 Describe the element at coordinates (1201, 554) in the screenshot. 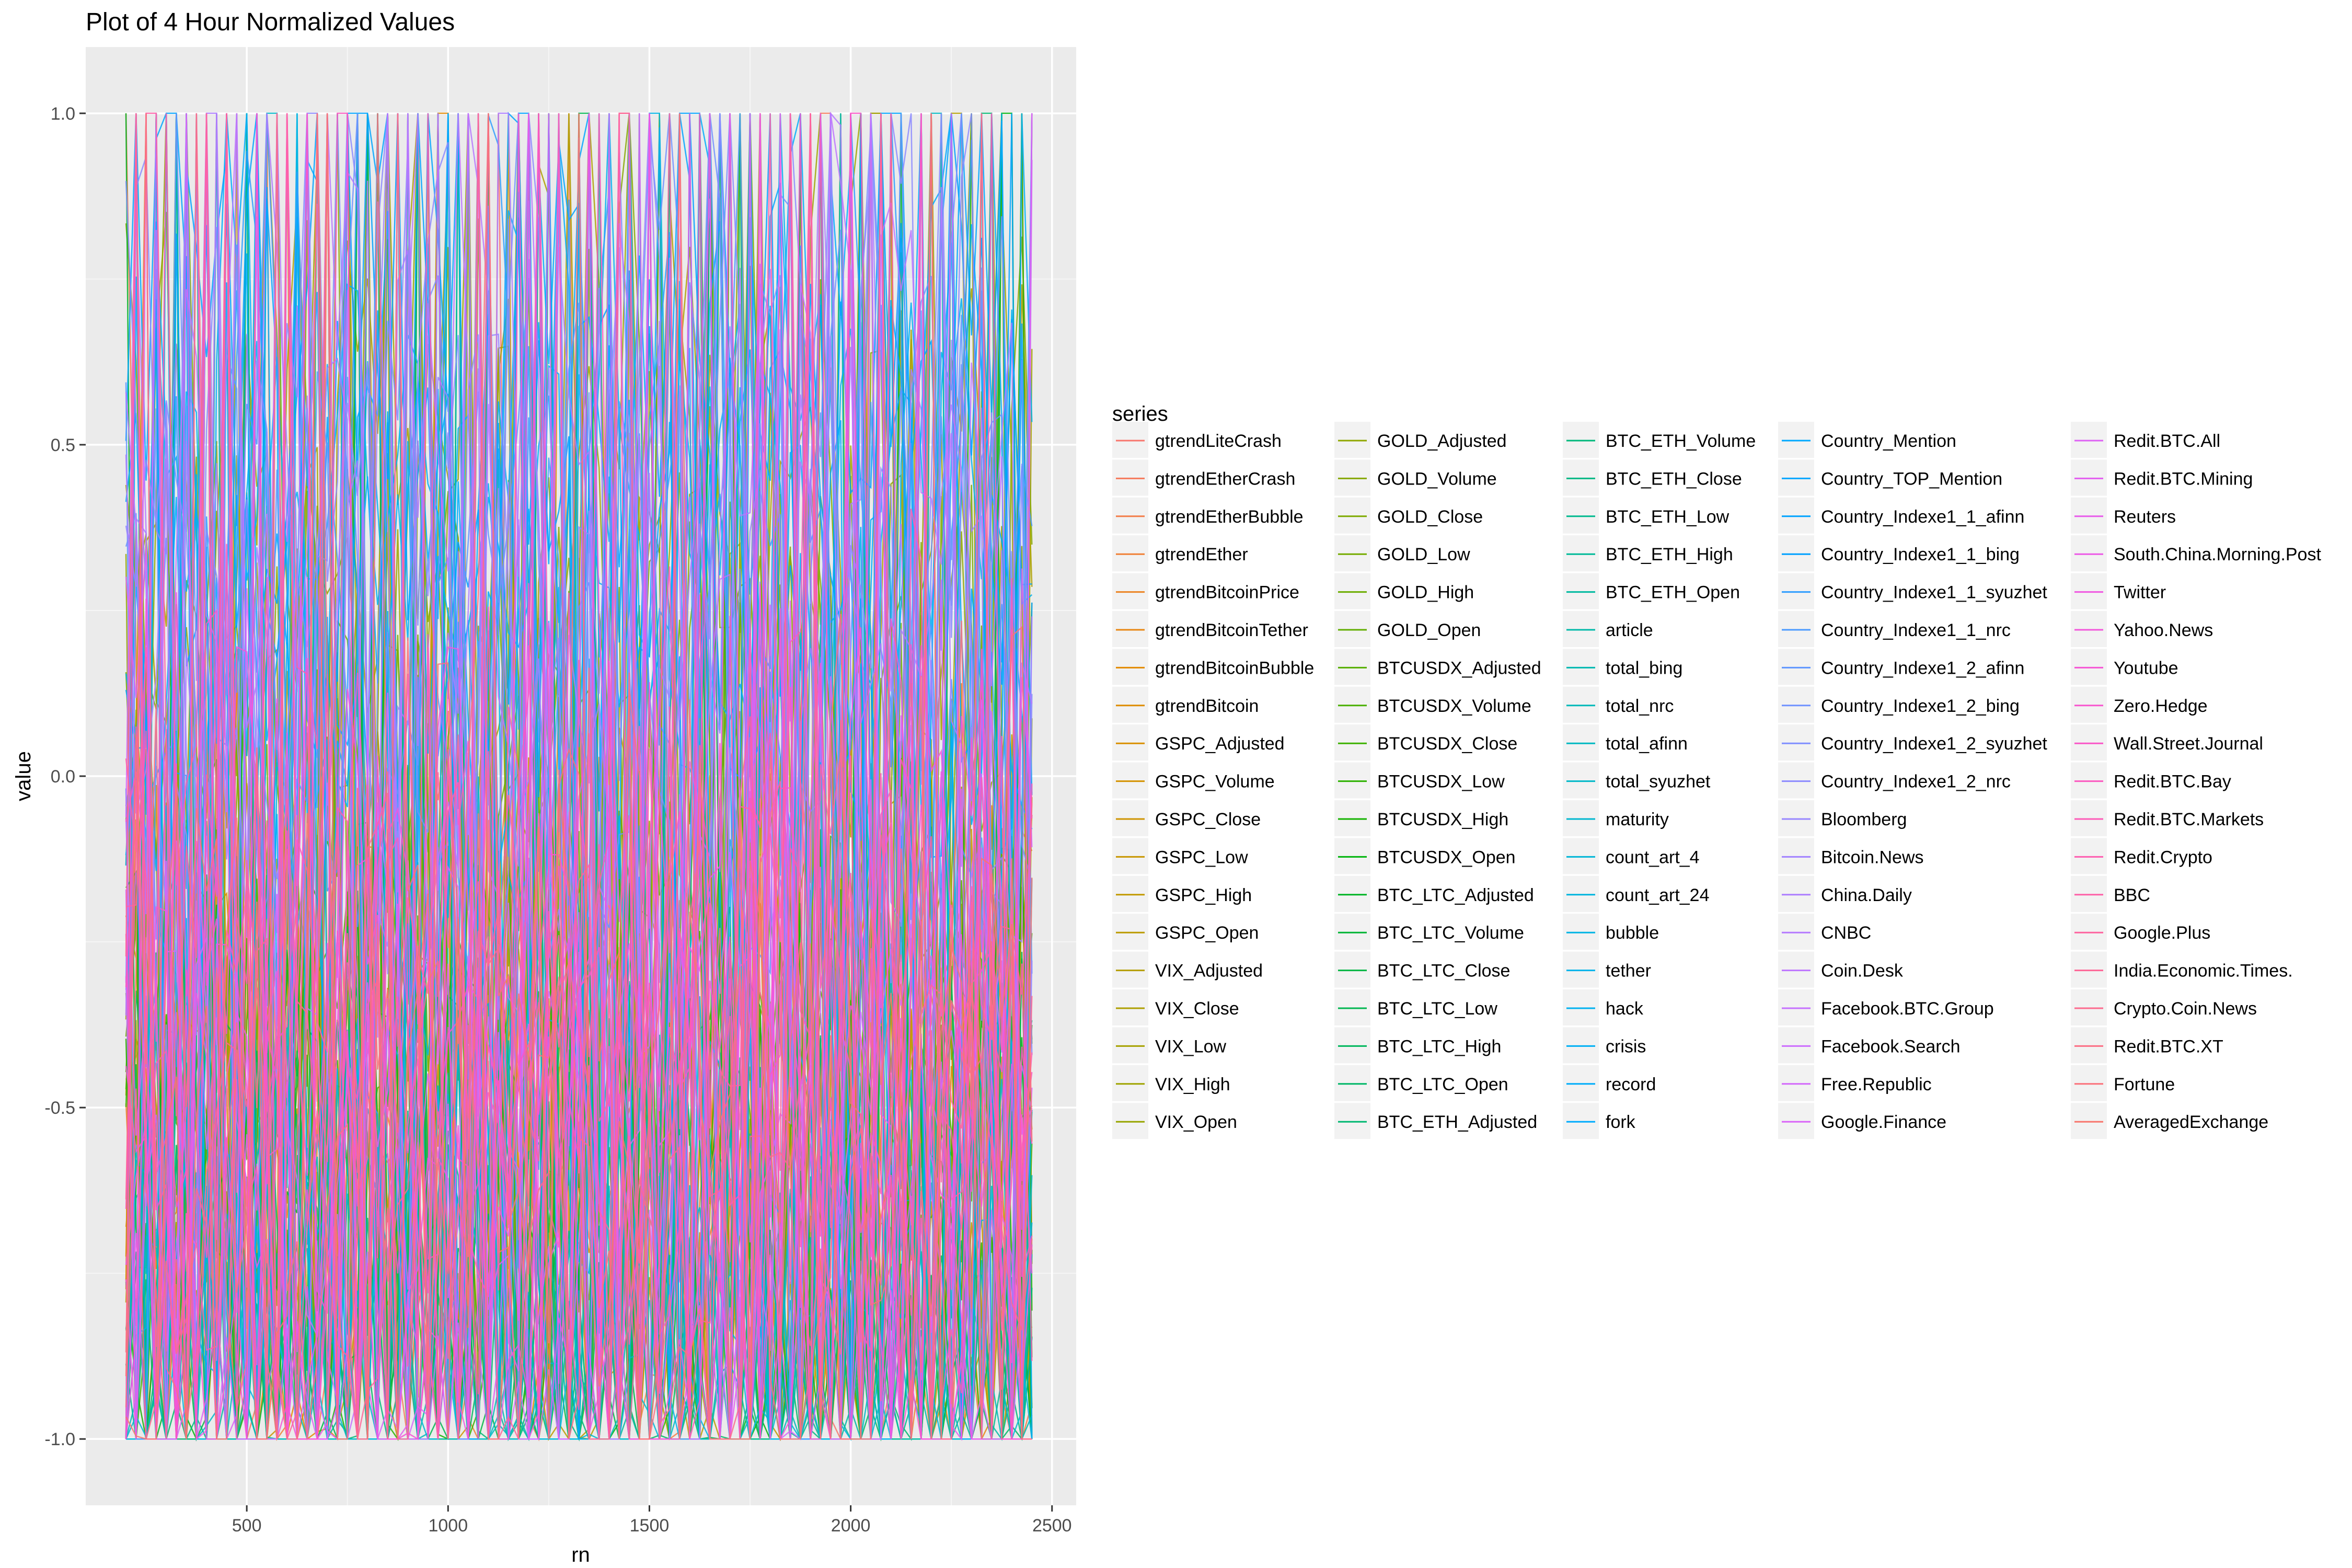

I see `legend-label: gtrendEther` at that location.